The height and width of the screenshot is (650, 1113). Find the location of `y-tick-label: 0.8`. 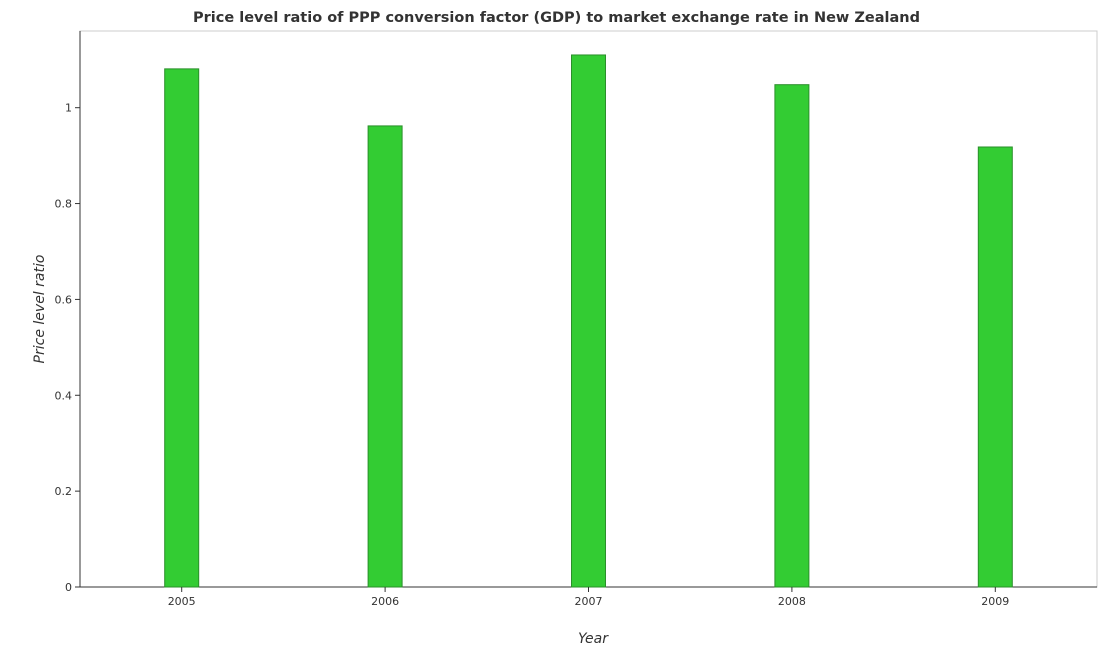

y-tick-label: 0.8 is located at coordinates (64, 204).